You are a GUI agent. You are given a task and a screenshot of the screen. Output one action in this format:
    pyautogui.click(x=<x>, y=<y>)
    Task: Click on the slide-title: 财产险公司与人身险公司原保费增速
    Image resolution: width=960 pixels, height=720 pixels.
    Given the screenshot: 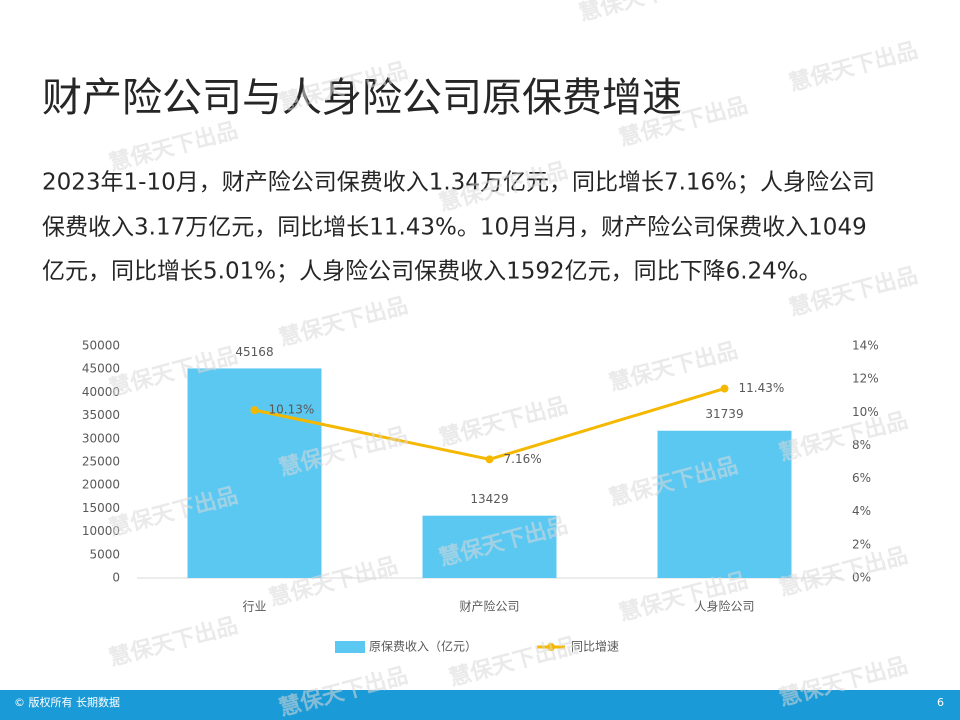 What is the action you would take?
    pyautogui.click(x=362, y=98)
    